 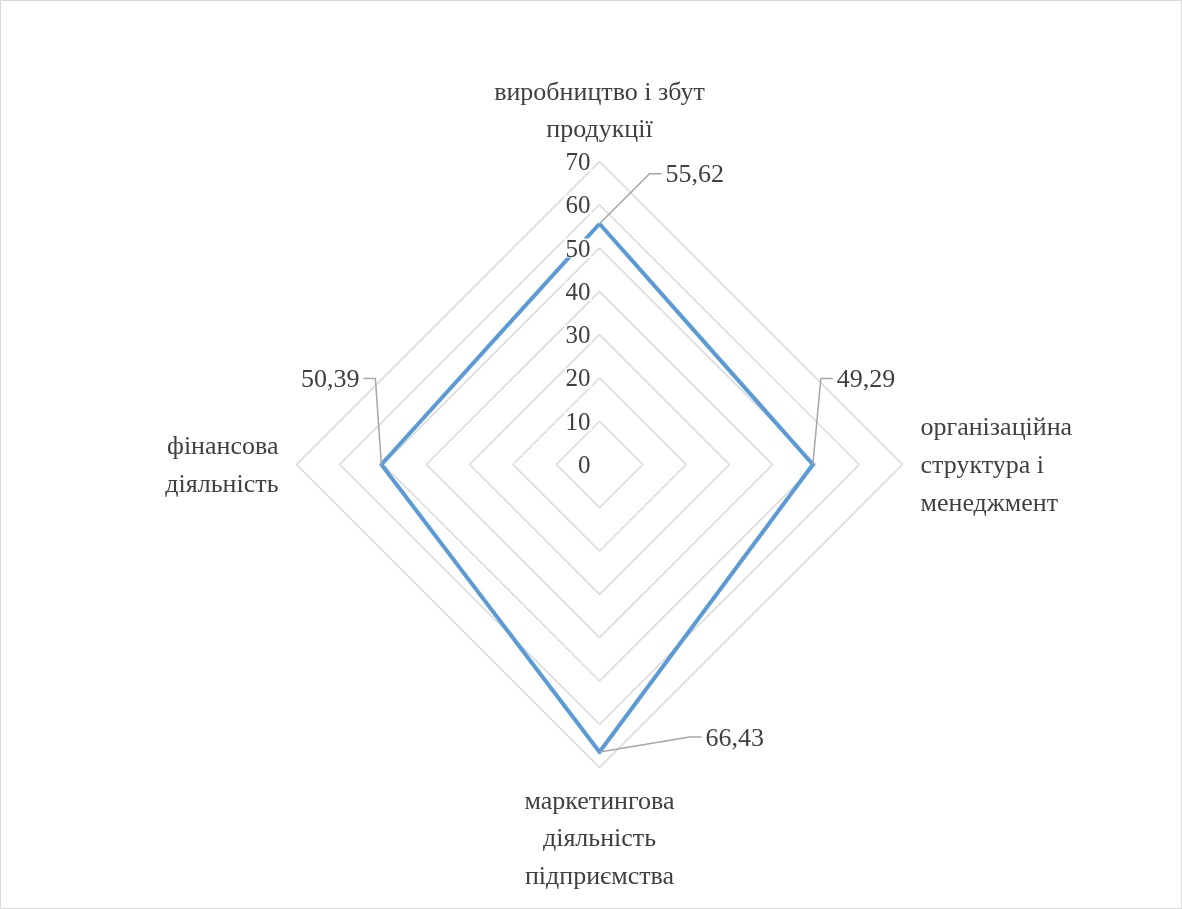 I want to click on y-tick-label: 40, so click(x=578, y=291).